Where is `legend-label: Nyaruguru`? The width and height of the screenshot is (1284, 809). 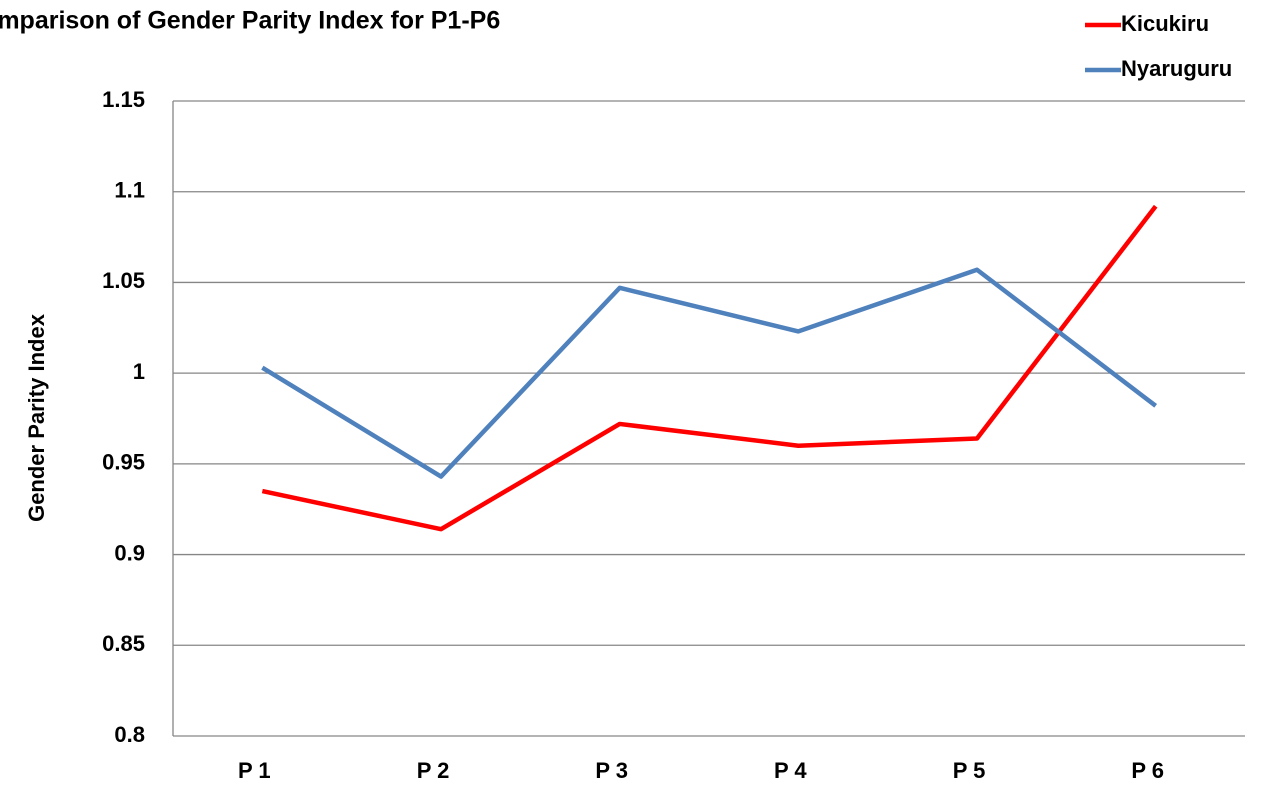
legend-label: Nyaruguru is located at coordinates (1176, 68).